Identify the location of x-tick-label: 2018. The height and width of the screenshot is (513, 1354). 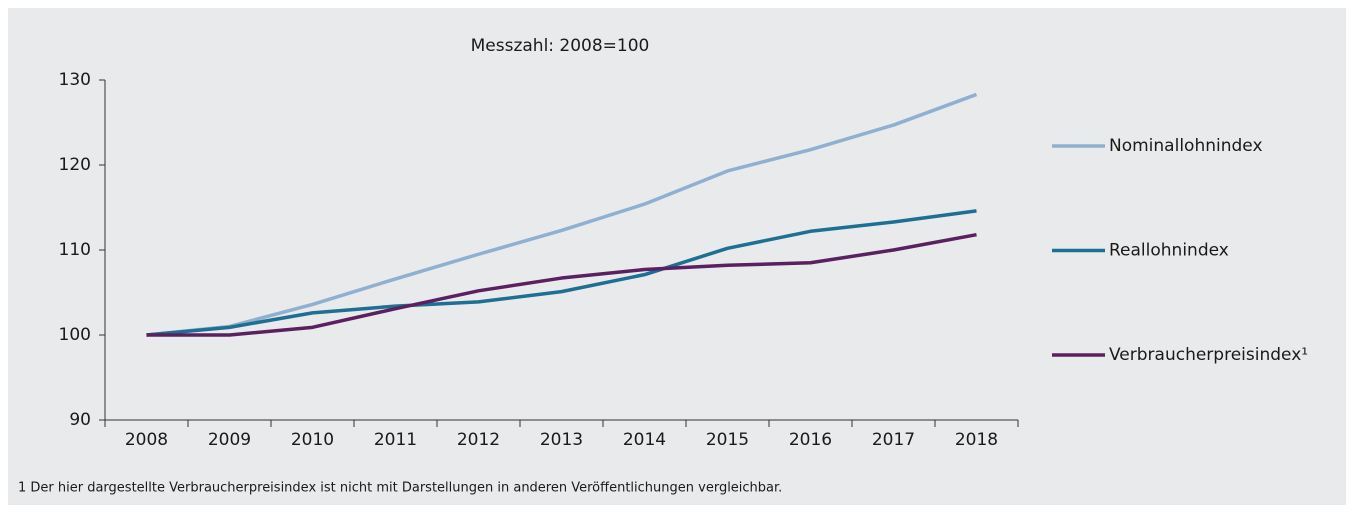
(976, 440).